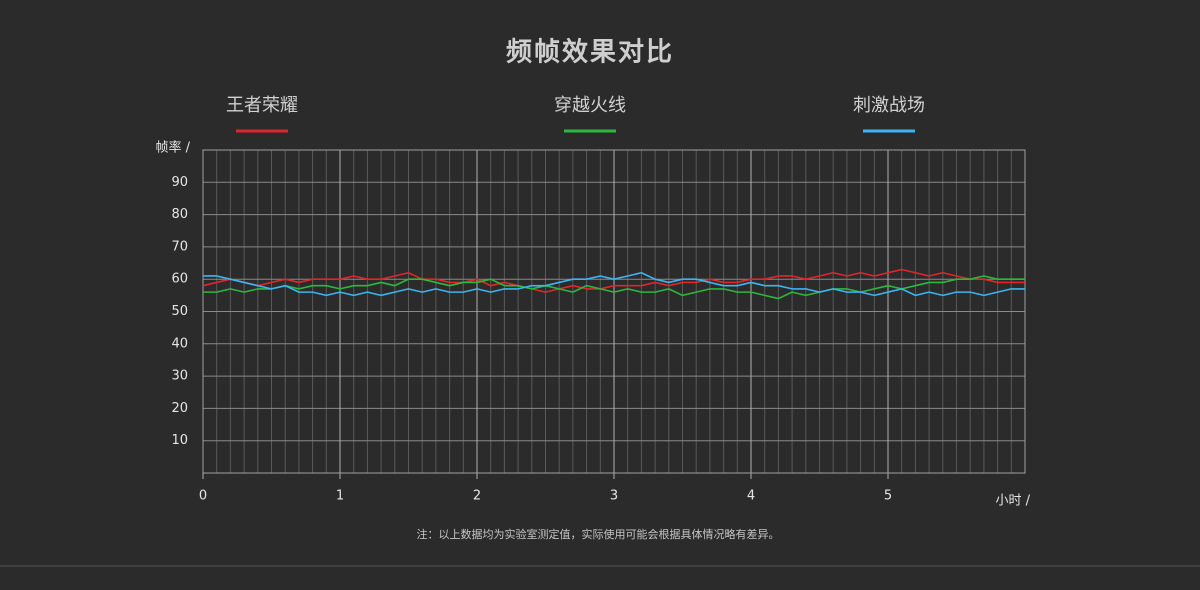 This screenshot has height=590, width=1200. Describe the element at coordinates (179, 279) in the screenshot. I see `y-tick-label: 60` at that location.